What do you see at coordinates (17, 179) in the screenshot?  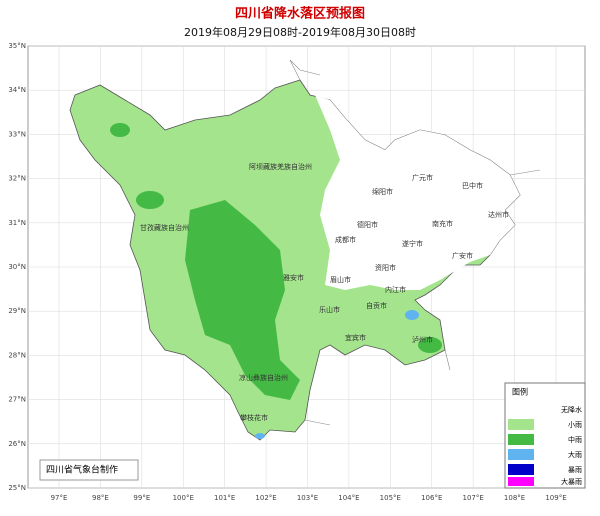 I see `lat-label: 32°N` at bounding box center [17, 179].